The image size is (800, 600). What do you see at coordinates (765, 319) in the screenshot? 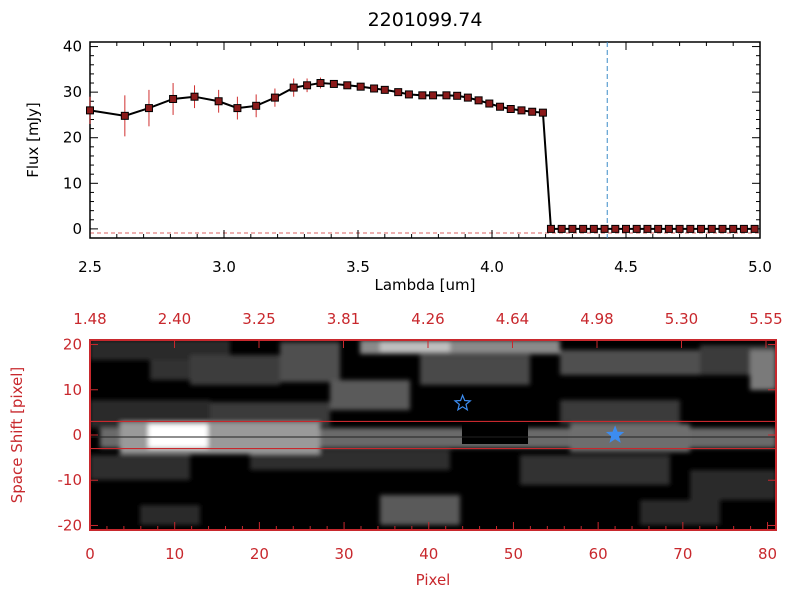
I see `image-top-tick-label: 5.55` at bounding box center [765, 319].